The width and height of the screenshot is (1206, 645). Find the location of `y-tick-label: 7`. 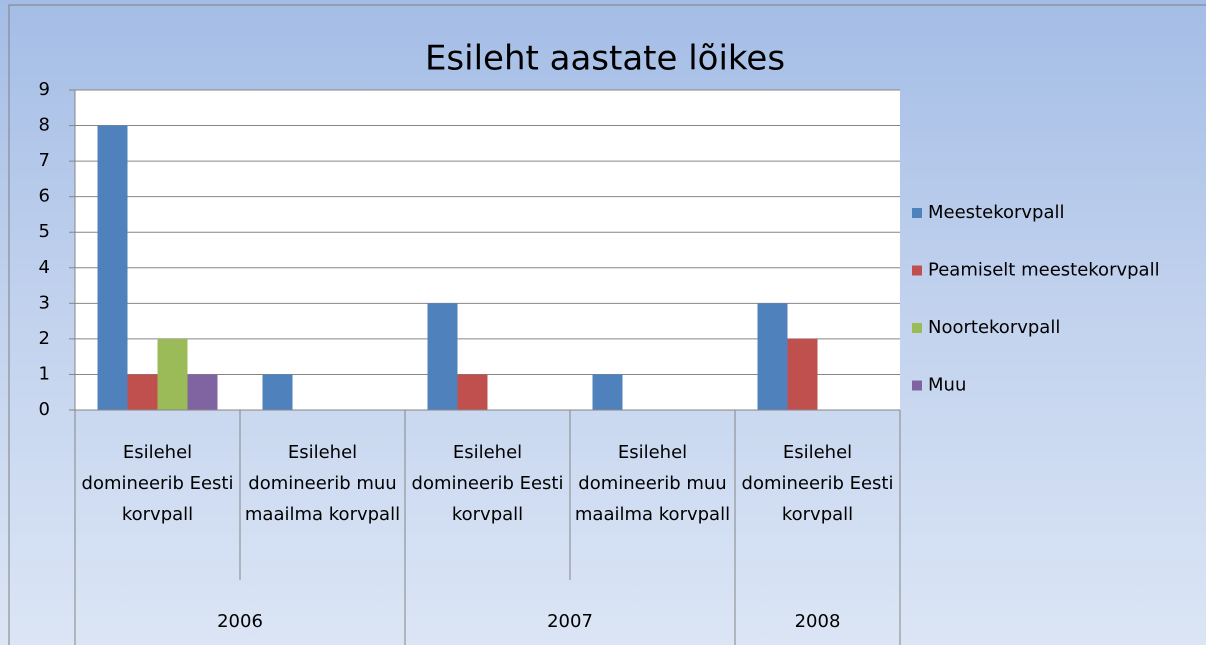

y-tick-label: 7 is located at coordinates (44, 160).